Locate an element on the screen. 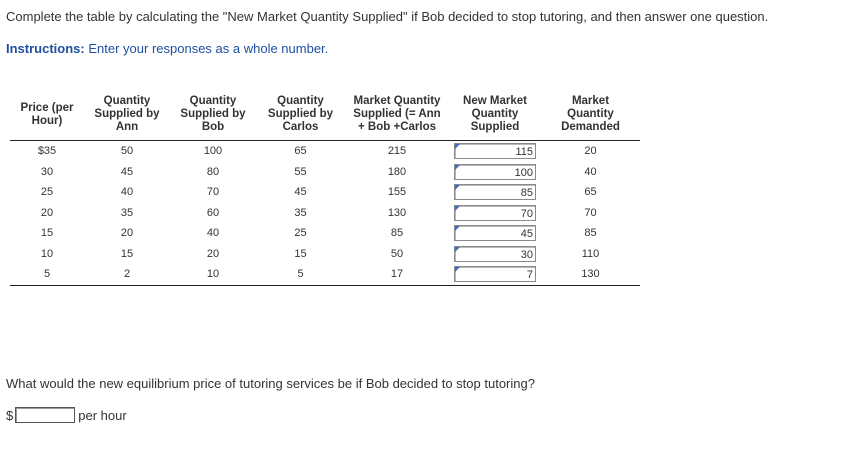 The width and height of the screenshot is (865, 454). cell-carlos: 65 is located at coordinates (300, 151).